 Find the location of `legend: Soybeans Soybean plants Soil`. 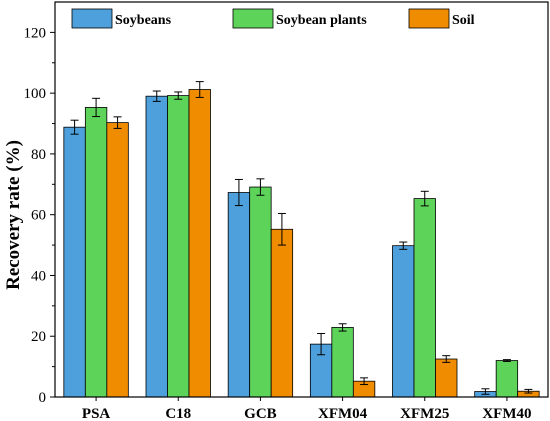

legend: Soybeans Soybean plants Soil is located at coordinates (273, 18).